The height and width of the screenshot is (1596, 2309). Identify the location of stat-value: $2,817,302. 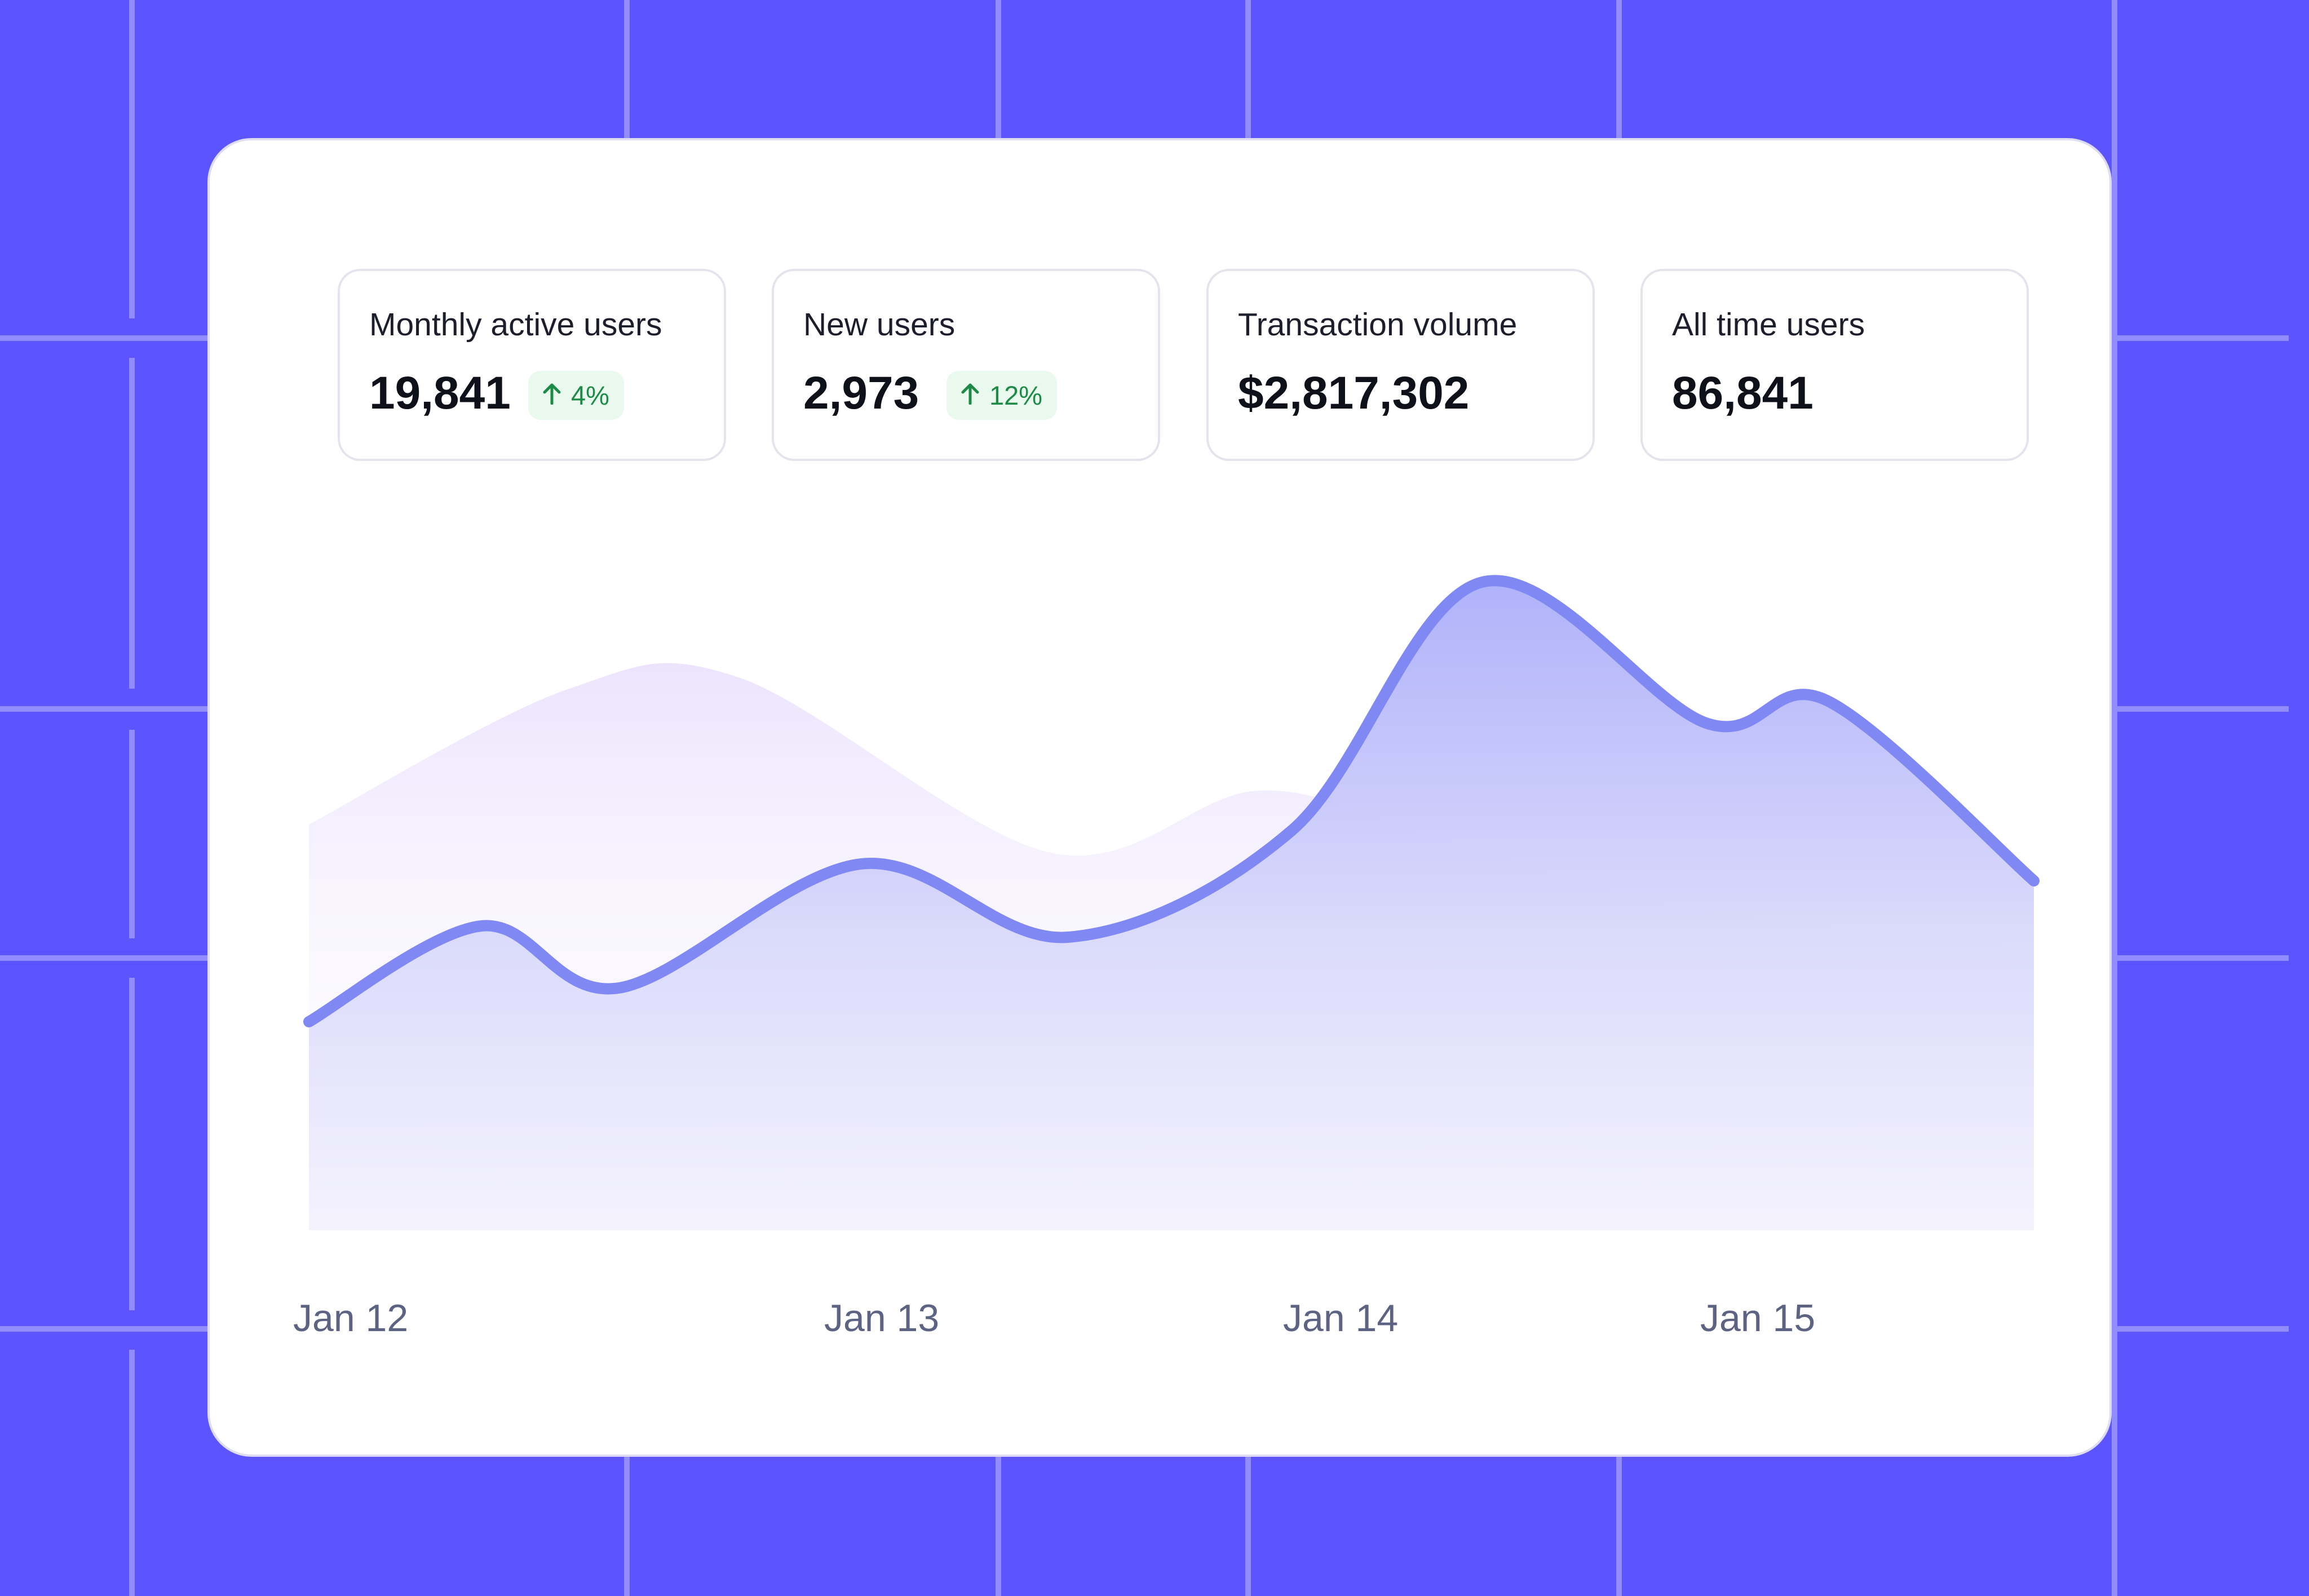
(1354, 393).